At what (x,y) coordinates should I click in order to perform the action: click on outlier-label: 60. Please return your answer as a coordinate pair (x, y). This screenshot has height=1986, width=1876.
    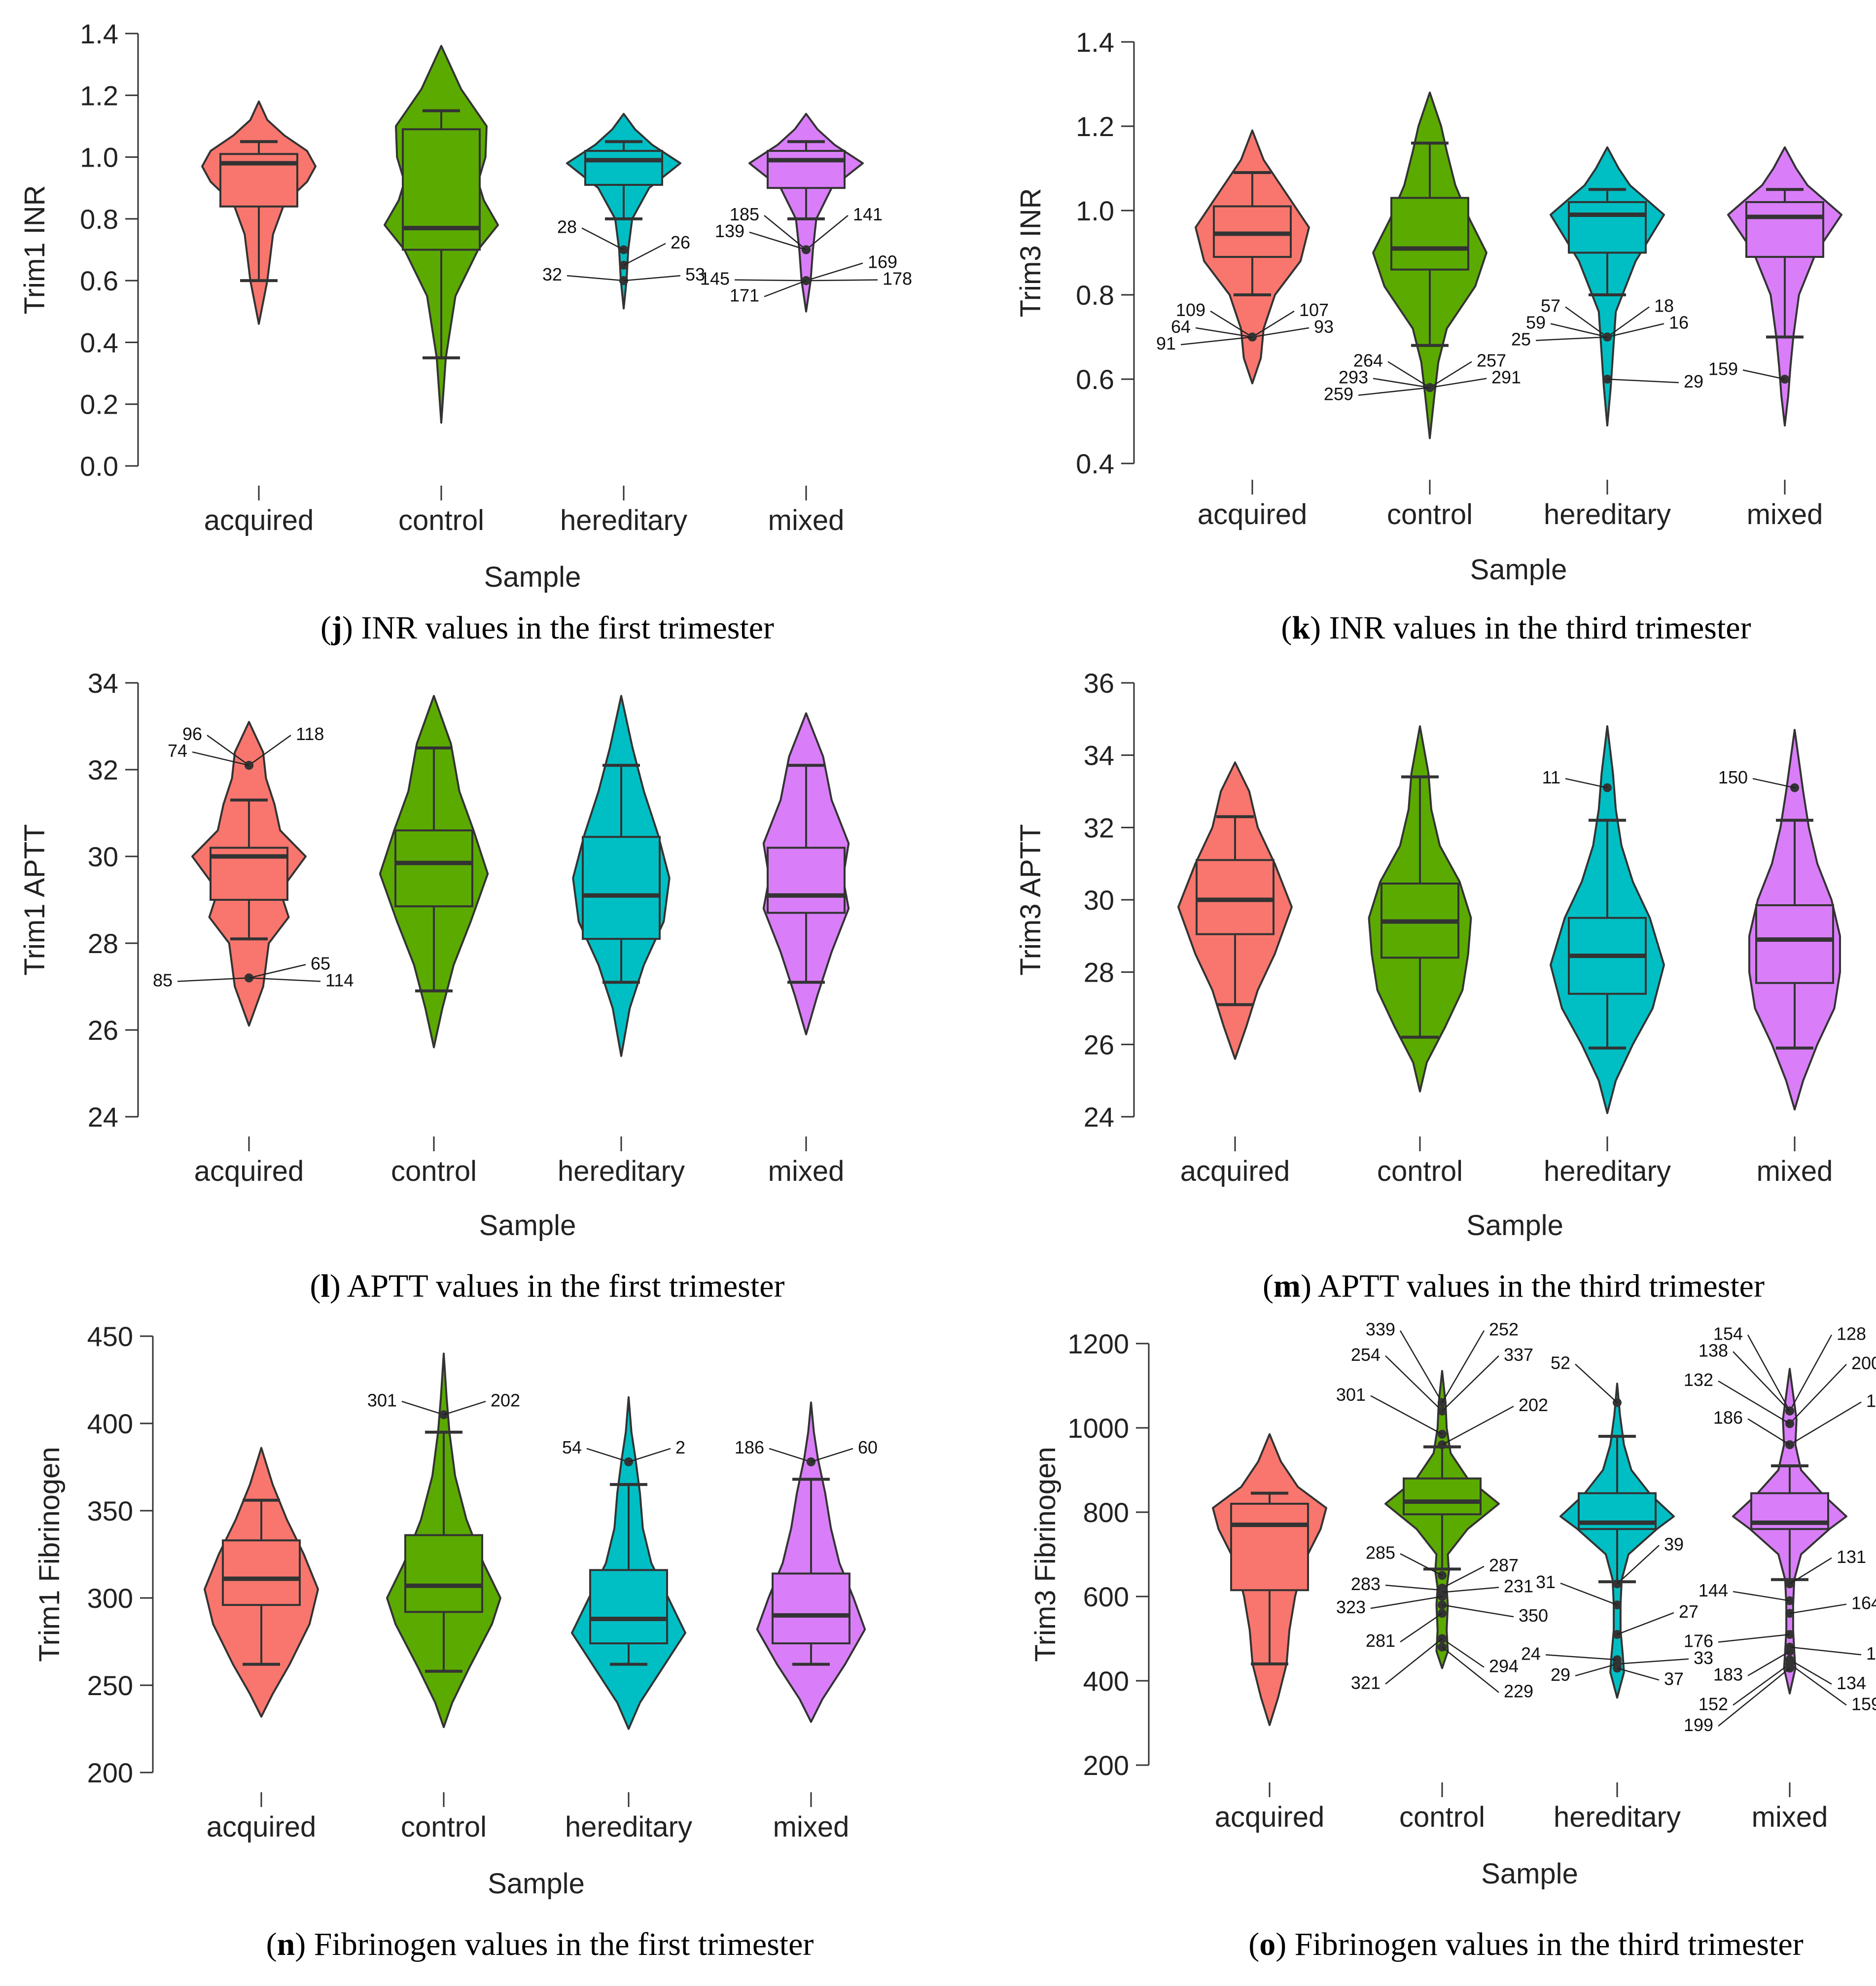
    Looking at the image, I should click on (868, 1447).